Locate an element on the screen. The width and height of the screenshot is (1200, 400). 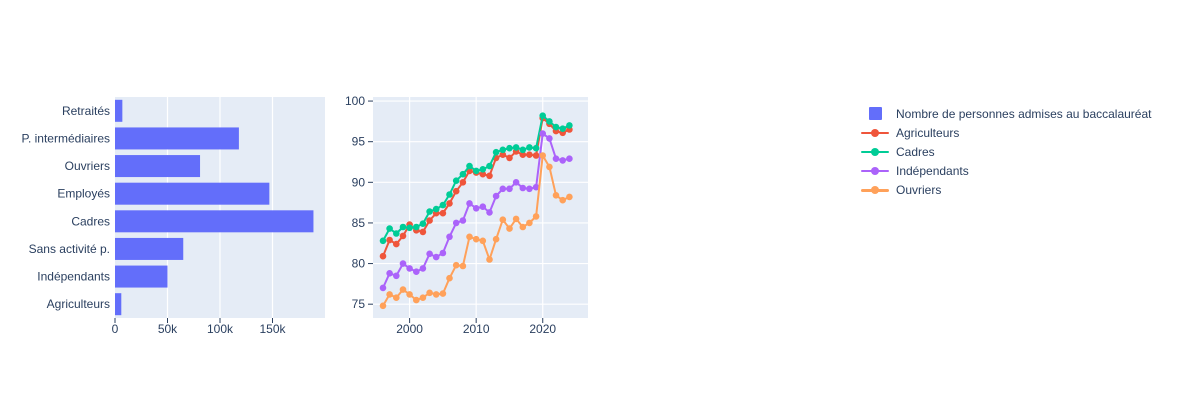
bar-cadres is located at coordinates (214, 221).